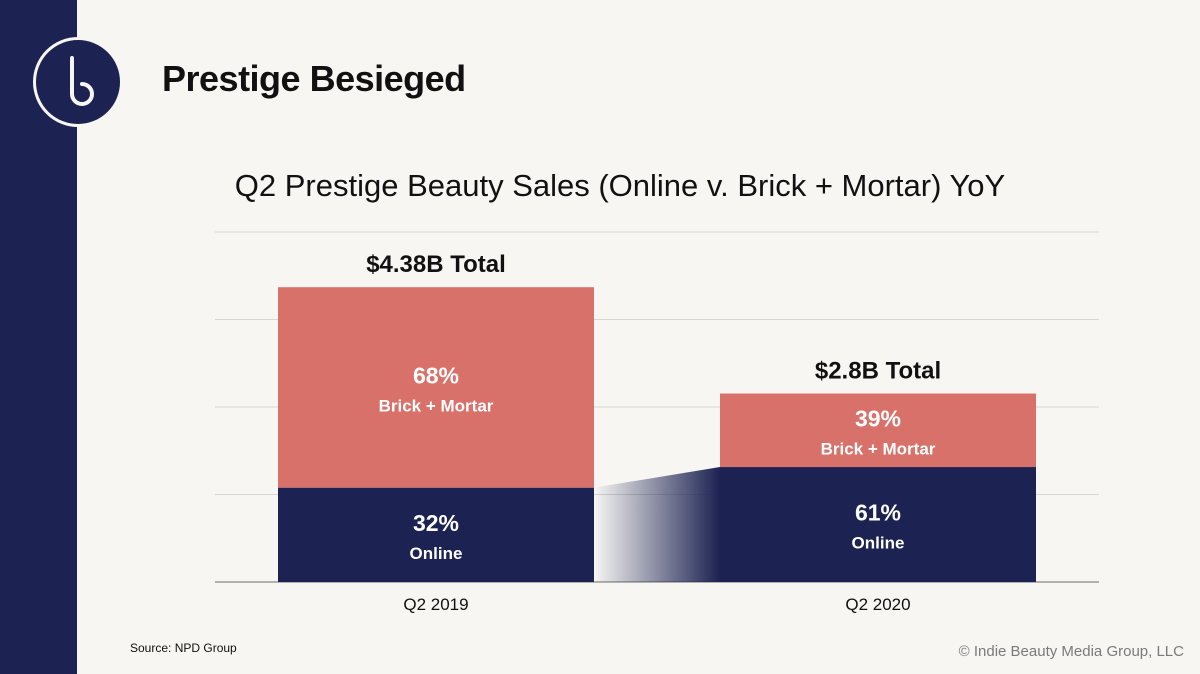 The width and height of the screenshot is (1200, 674). What do you see at coordinates (877, 604) in the screenshot?
I see `x-tick-label: Q2 2020` at bounding box center [877, 604].